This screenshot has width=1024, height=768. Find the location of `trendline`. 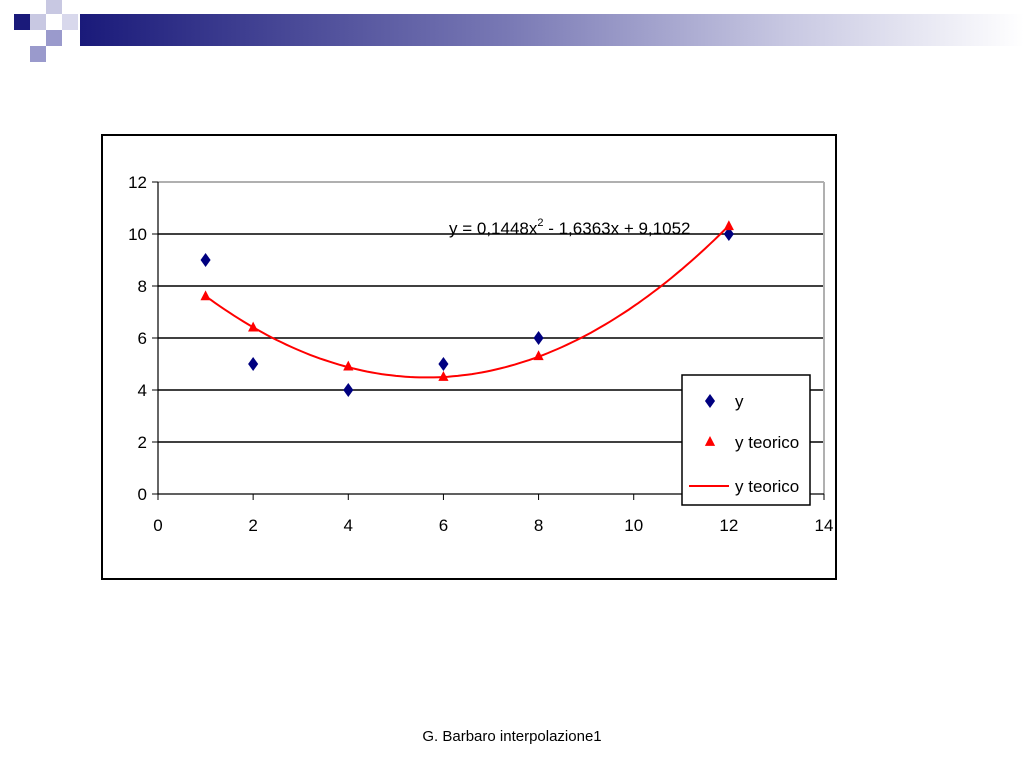

trendline is located at coordinates (467, 301).